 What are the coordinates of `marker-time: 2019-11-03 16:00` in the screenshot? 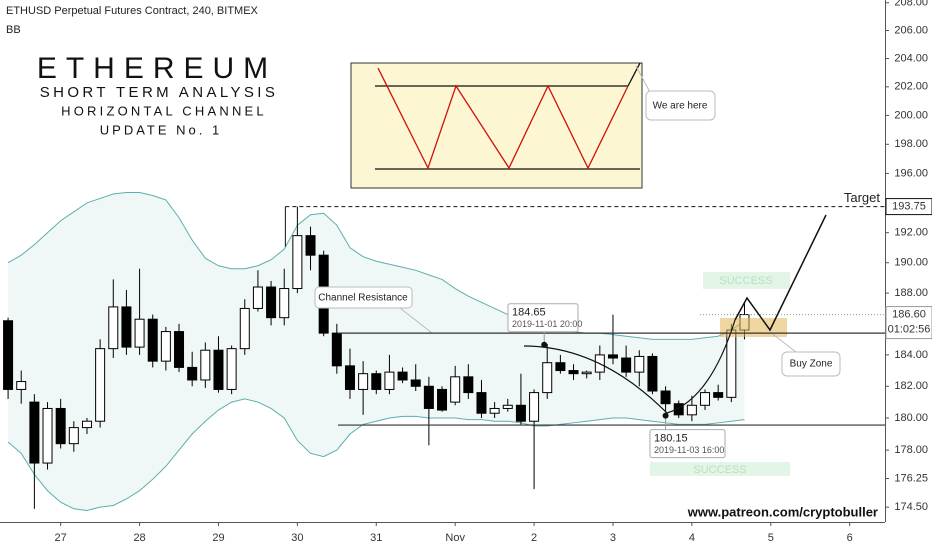 It's located at (689, 450).